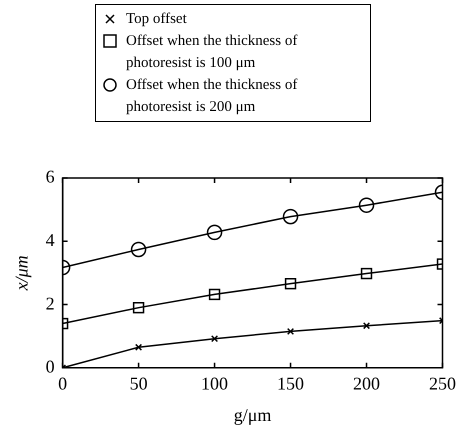  Describe the element at coordinates (214, 383) in the screenshot. I see `x-tick-label: 100` at that location.